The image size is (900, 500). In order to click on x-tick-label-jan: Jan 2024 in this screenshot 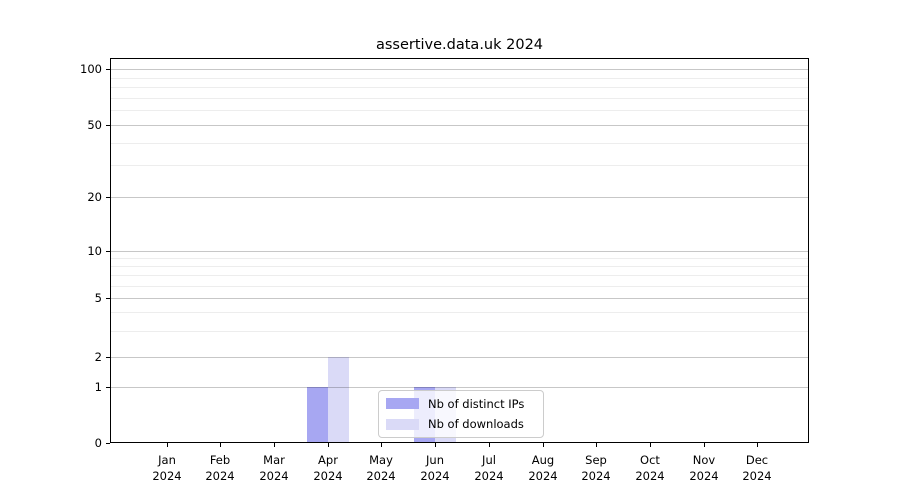, I will do `click(167, 468)`.